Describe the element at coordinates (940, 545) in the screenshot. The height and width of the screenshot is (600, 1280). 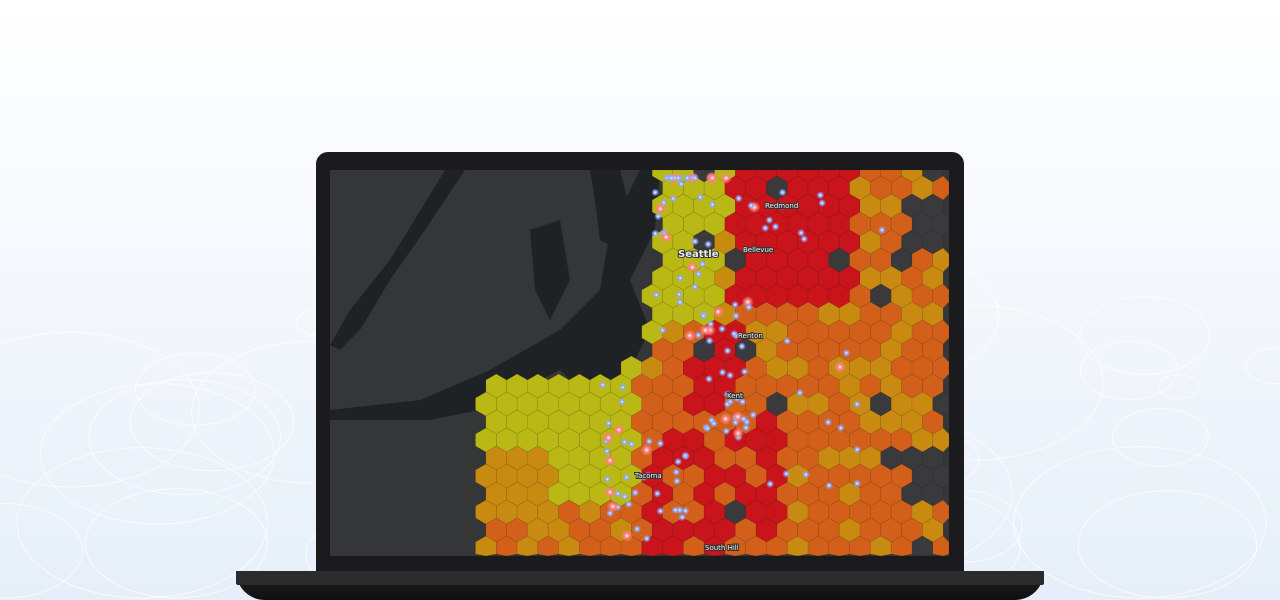
I see `hexbin-cell` at that location.